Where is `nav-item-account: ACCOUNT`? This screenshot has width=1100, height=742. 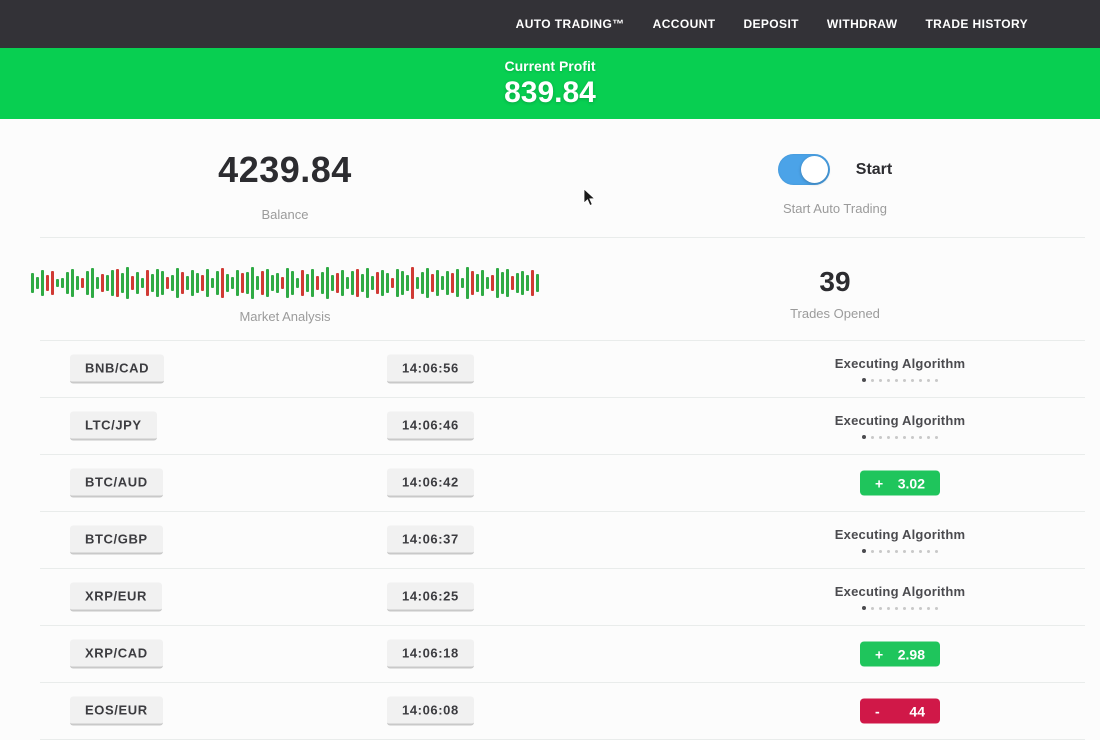 nav-item-account: ACCOUNT is located at coordinates (684, 24).